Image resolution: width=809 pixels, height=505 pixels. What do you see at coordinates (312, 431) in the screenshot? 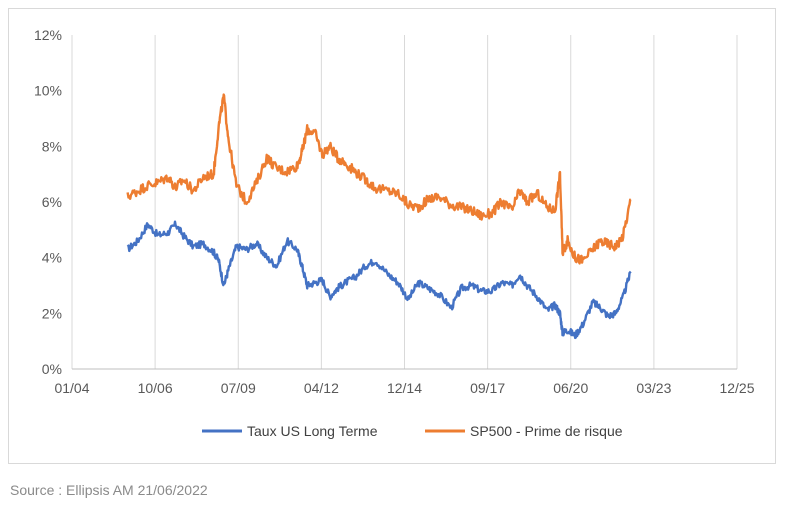
I see `legend-label-taux-us: Taux US Long Terme` at bounding box center [312, 431].